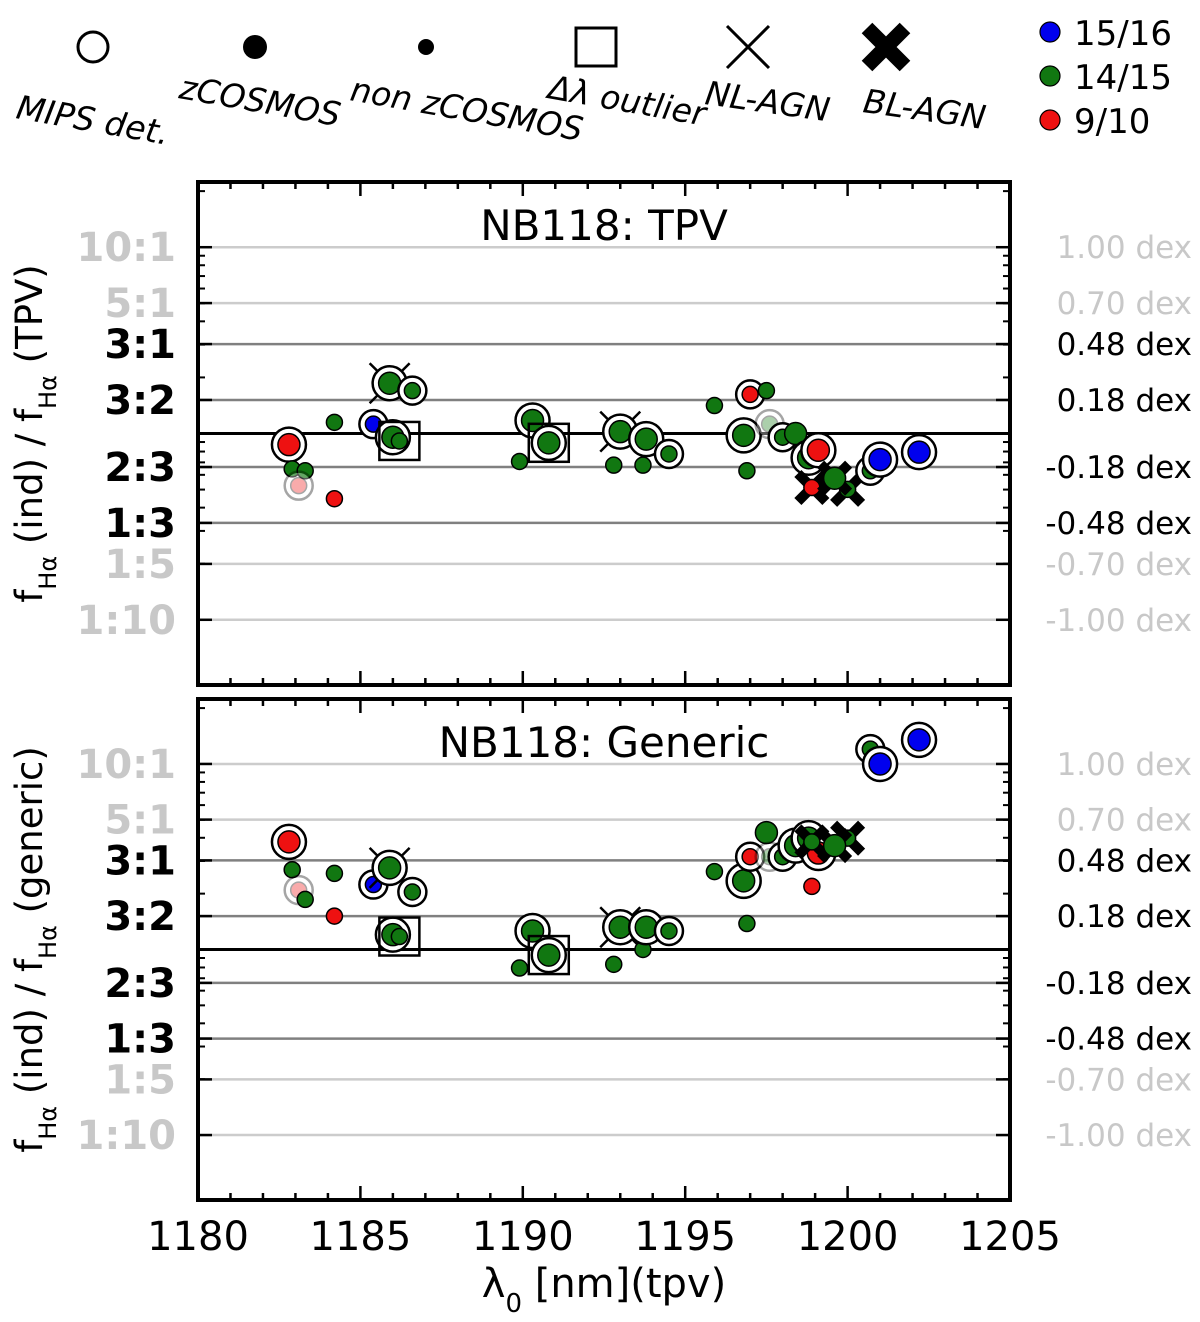 The width and height of the screenshot is (1200, 1322). What do you see at coordinates (1124, 345) in the screenshot?
I see `y-dex-label-2: 0.48 dex` at bounding box center [1124, 345].